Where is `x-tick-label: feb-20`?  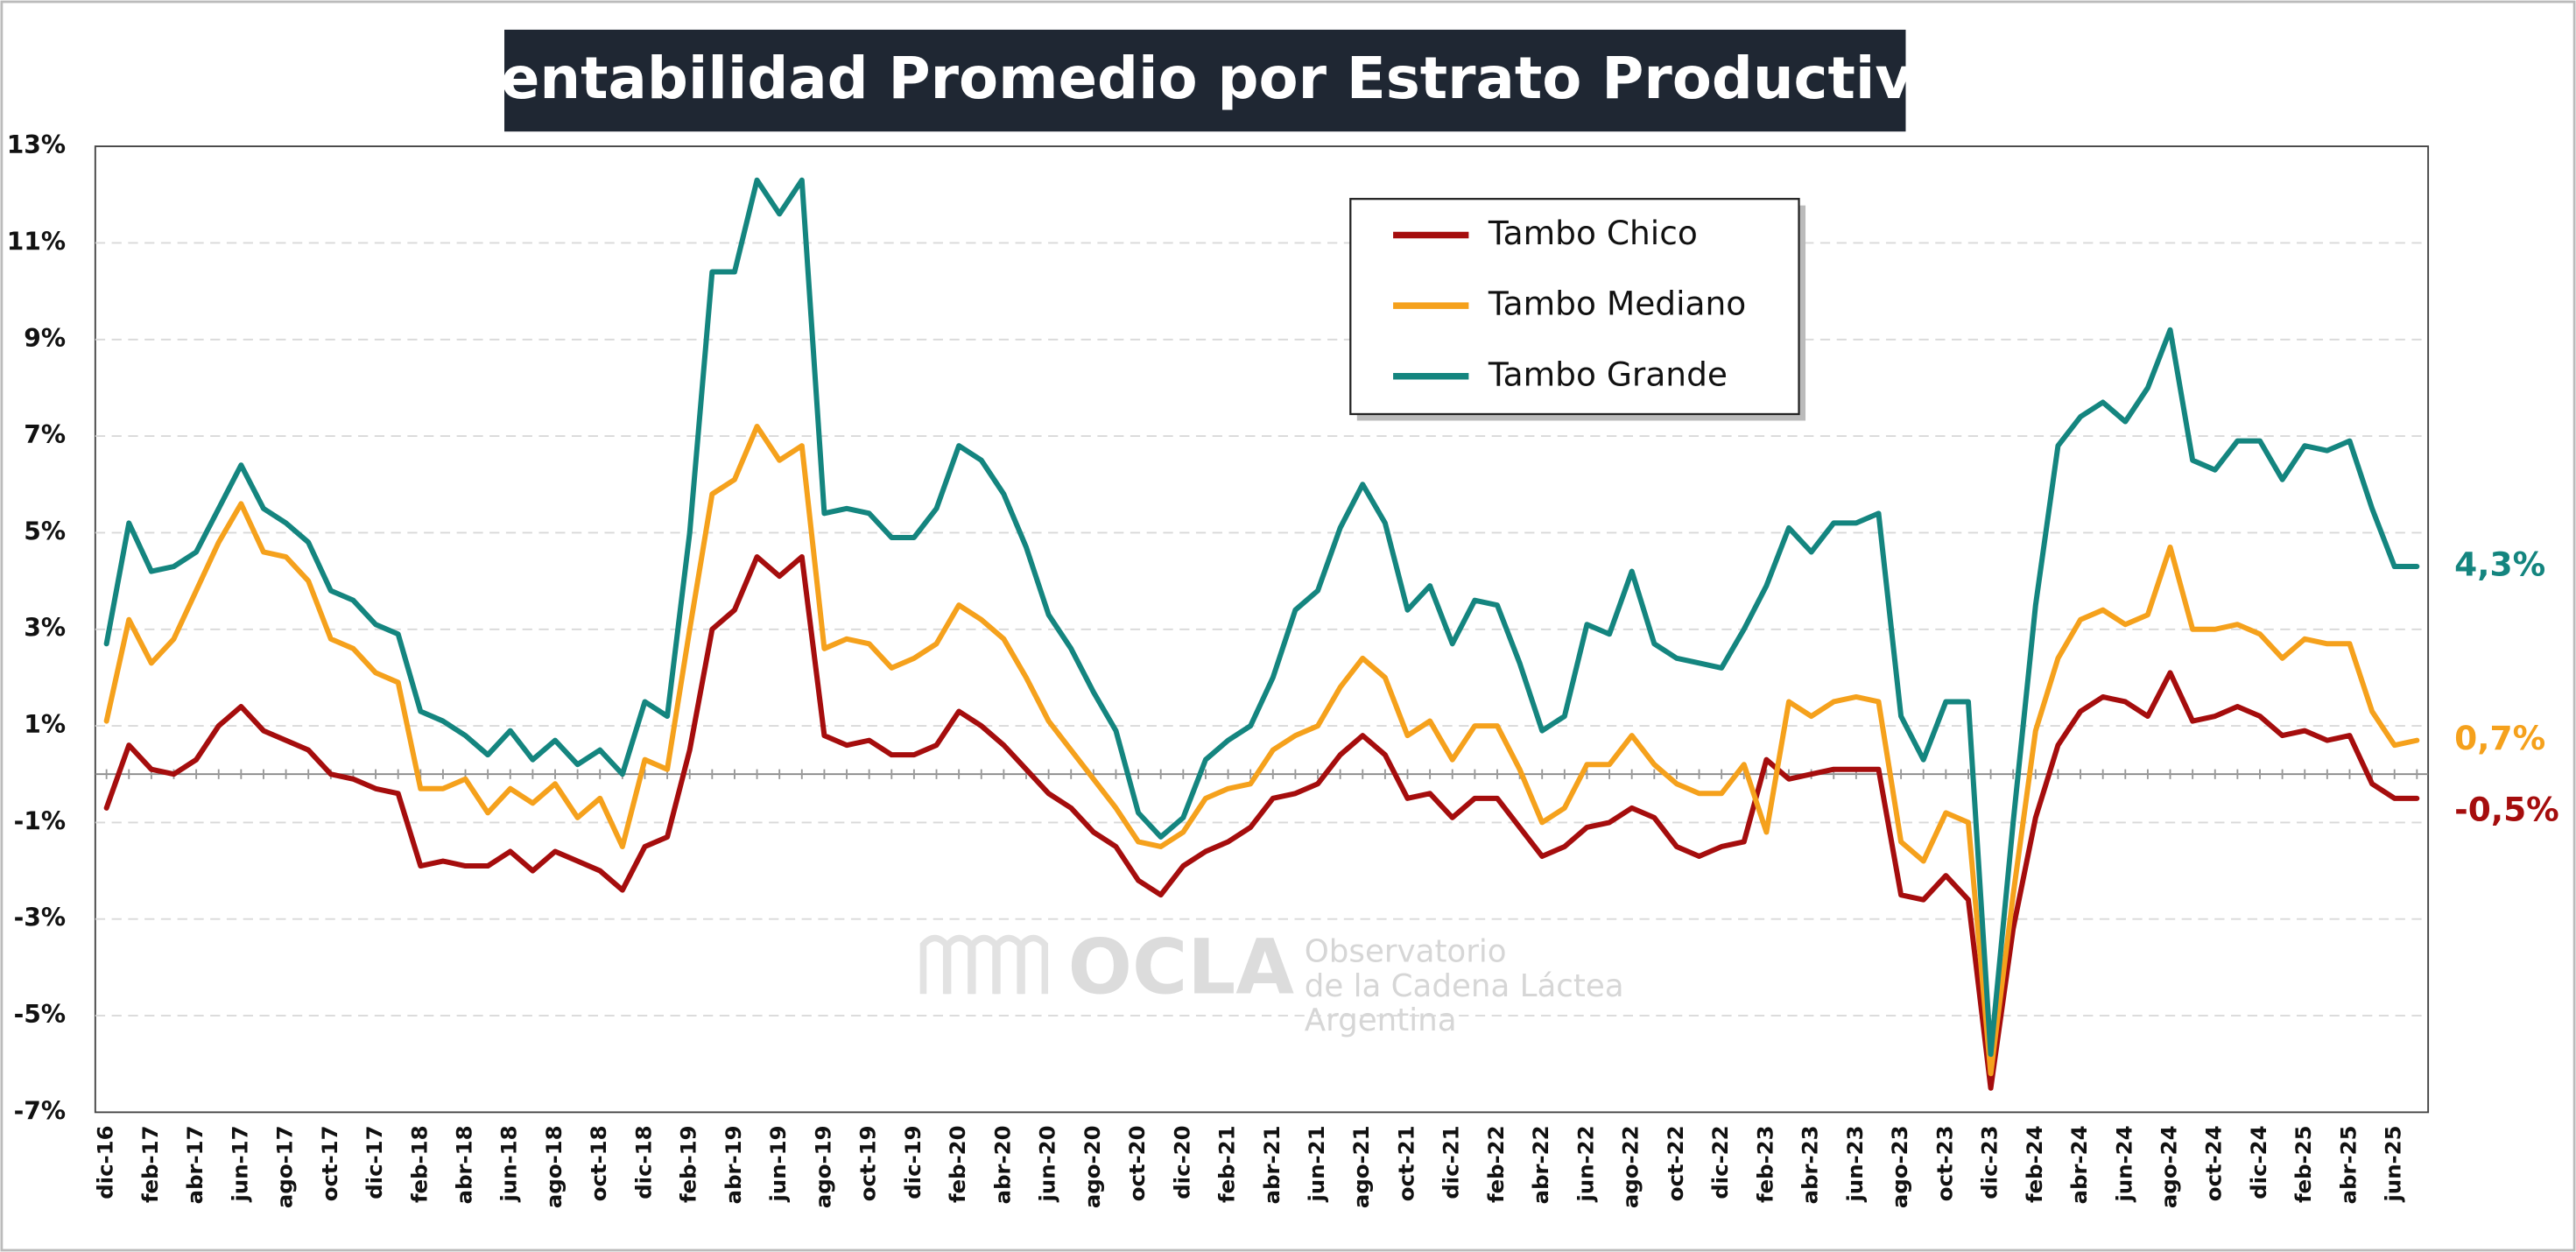
x-tick-label: feb-20 is located at coordinates (957, 1164).